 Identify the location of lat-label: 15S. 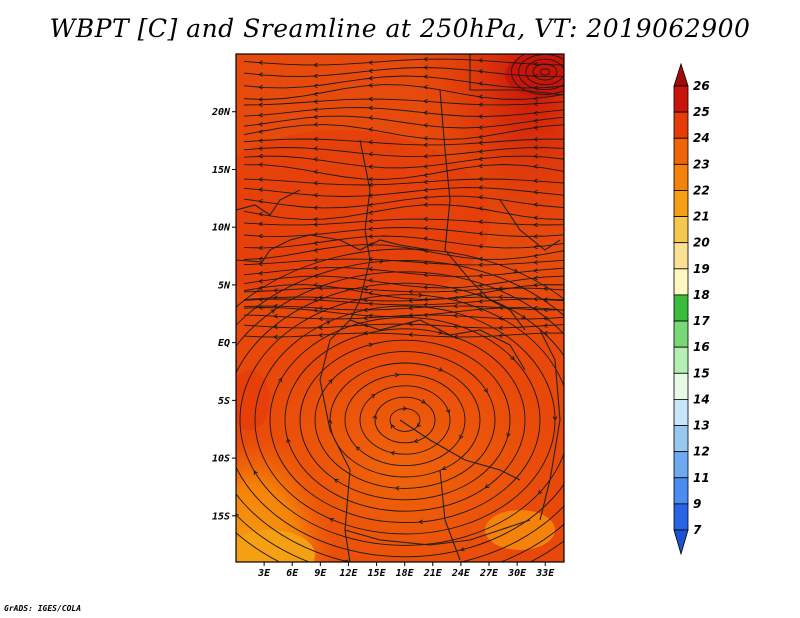
(221, 516).